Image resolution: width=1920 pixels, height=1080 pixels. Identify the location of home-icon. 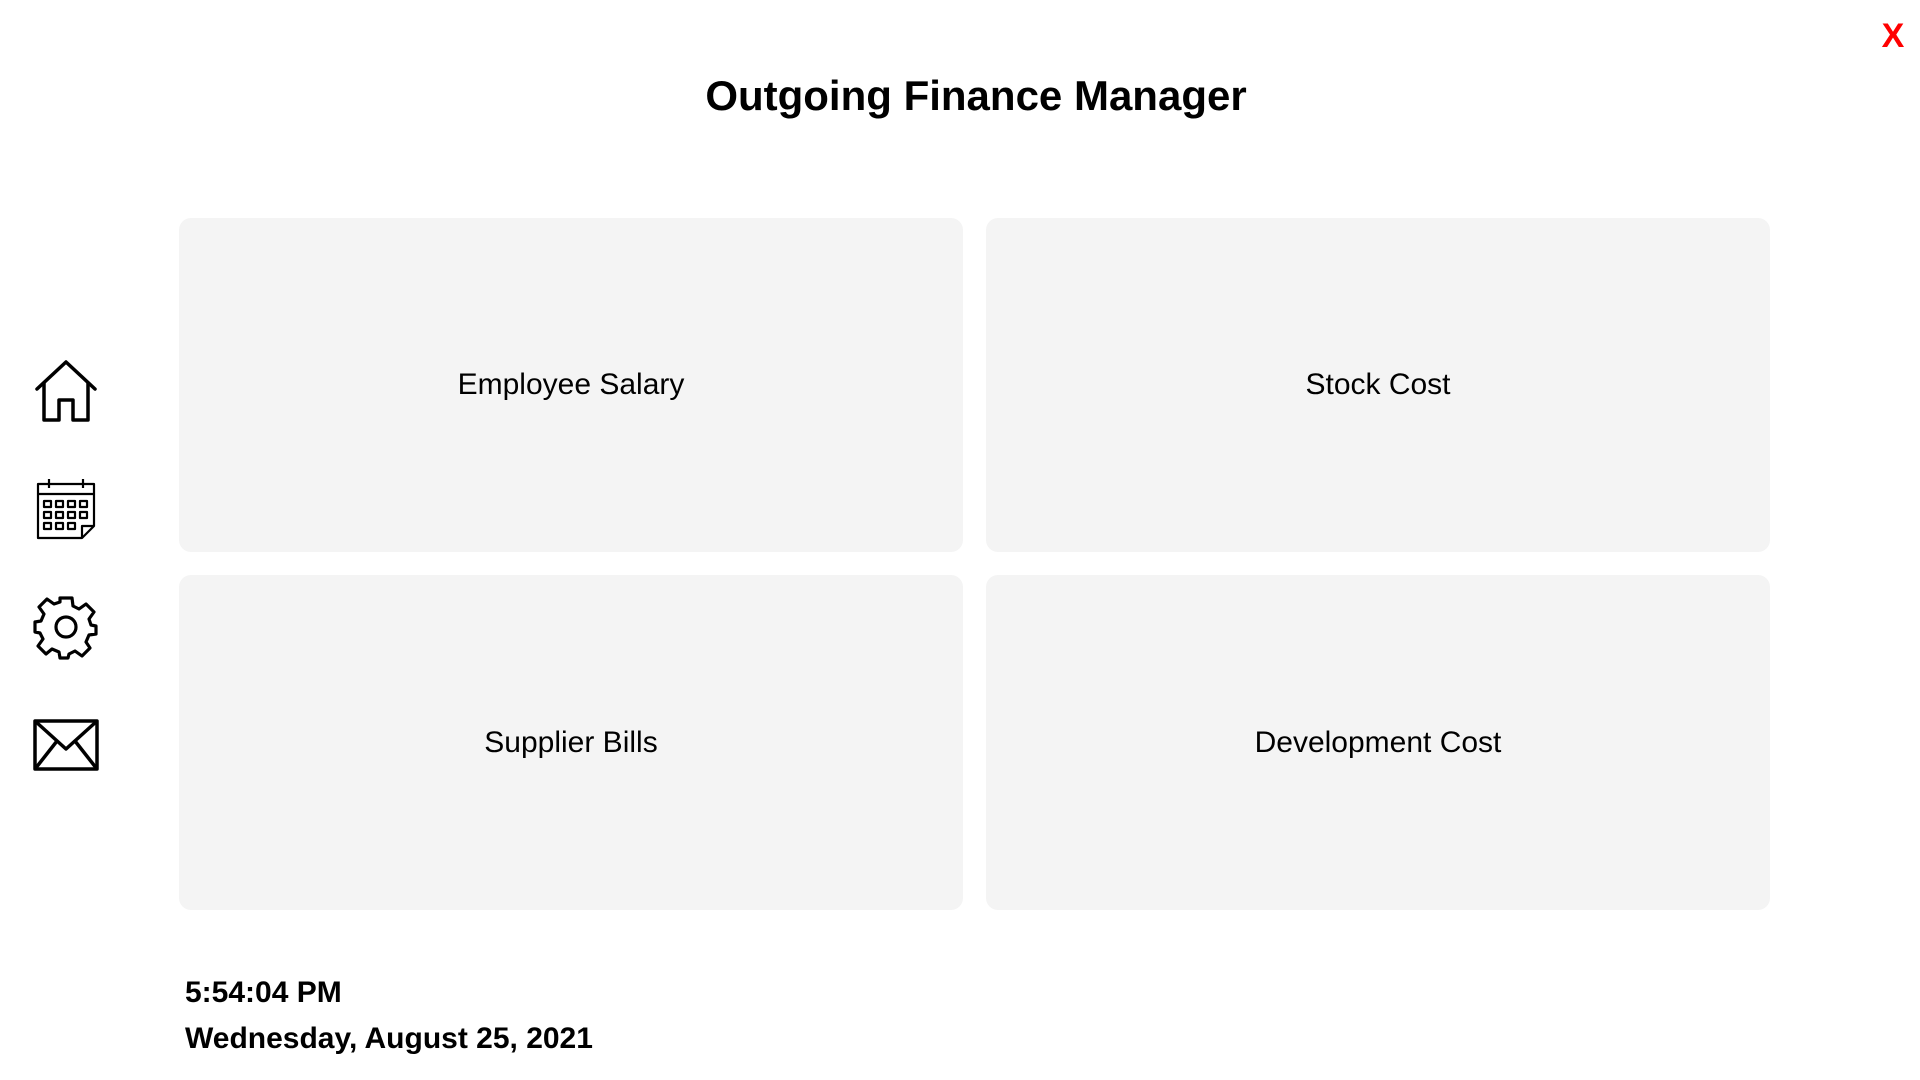
(66, 391).